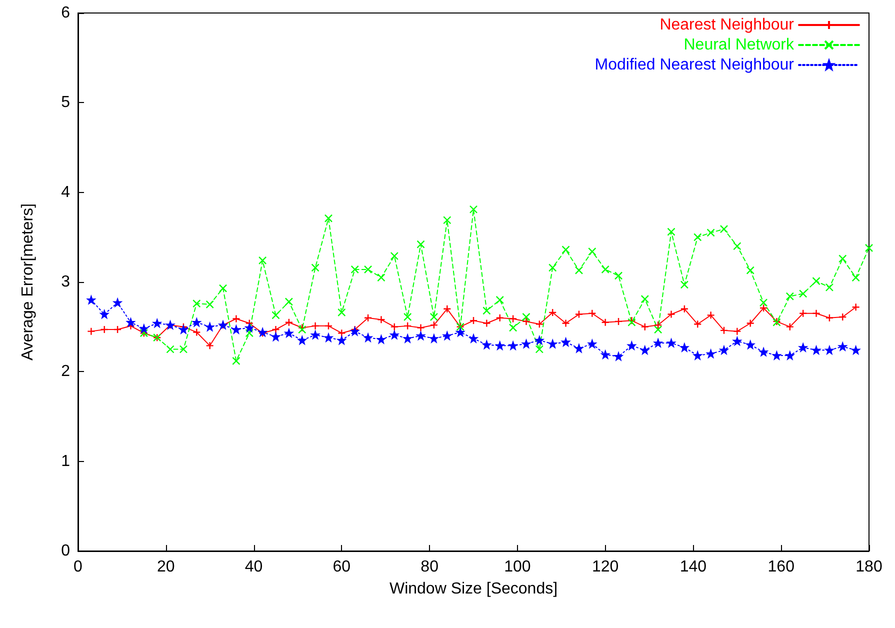 The height and width of the screenshot is (628, 895). I want to click on x-tick-label: 160, so click(781, 567).